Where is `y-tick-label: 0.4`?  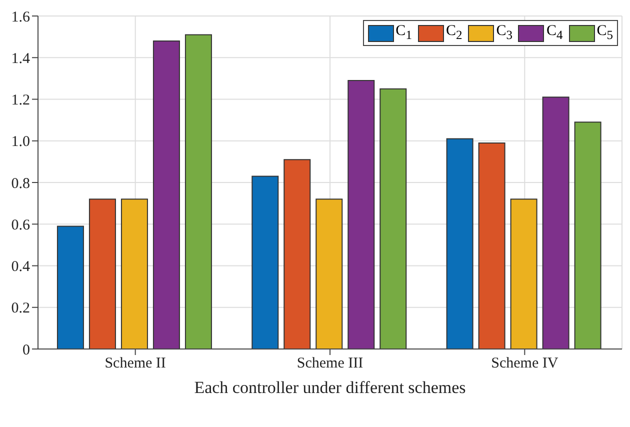 y-tick-label: 0.4 is located at coordinates (20, 267).